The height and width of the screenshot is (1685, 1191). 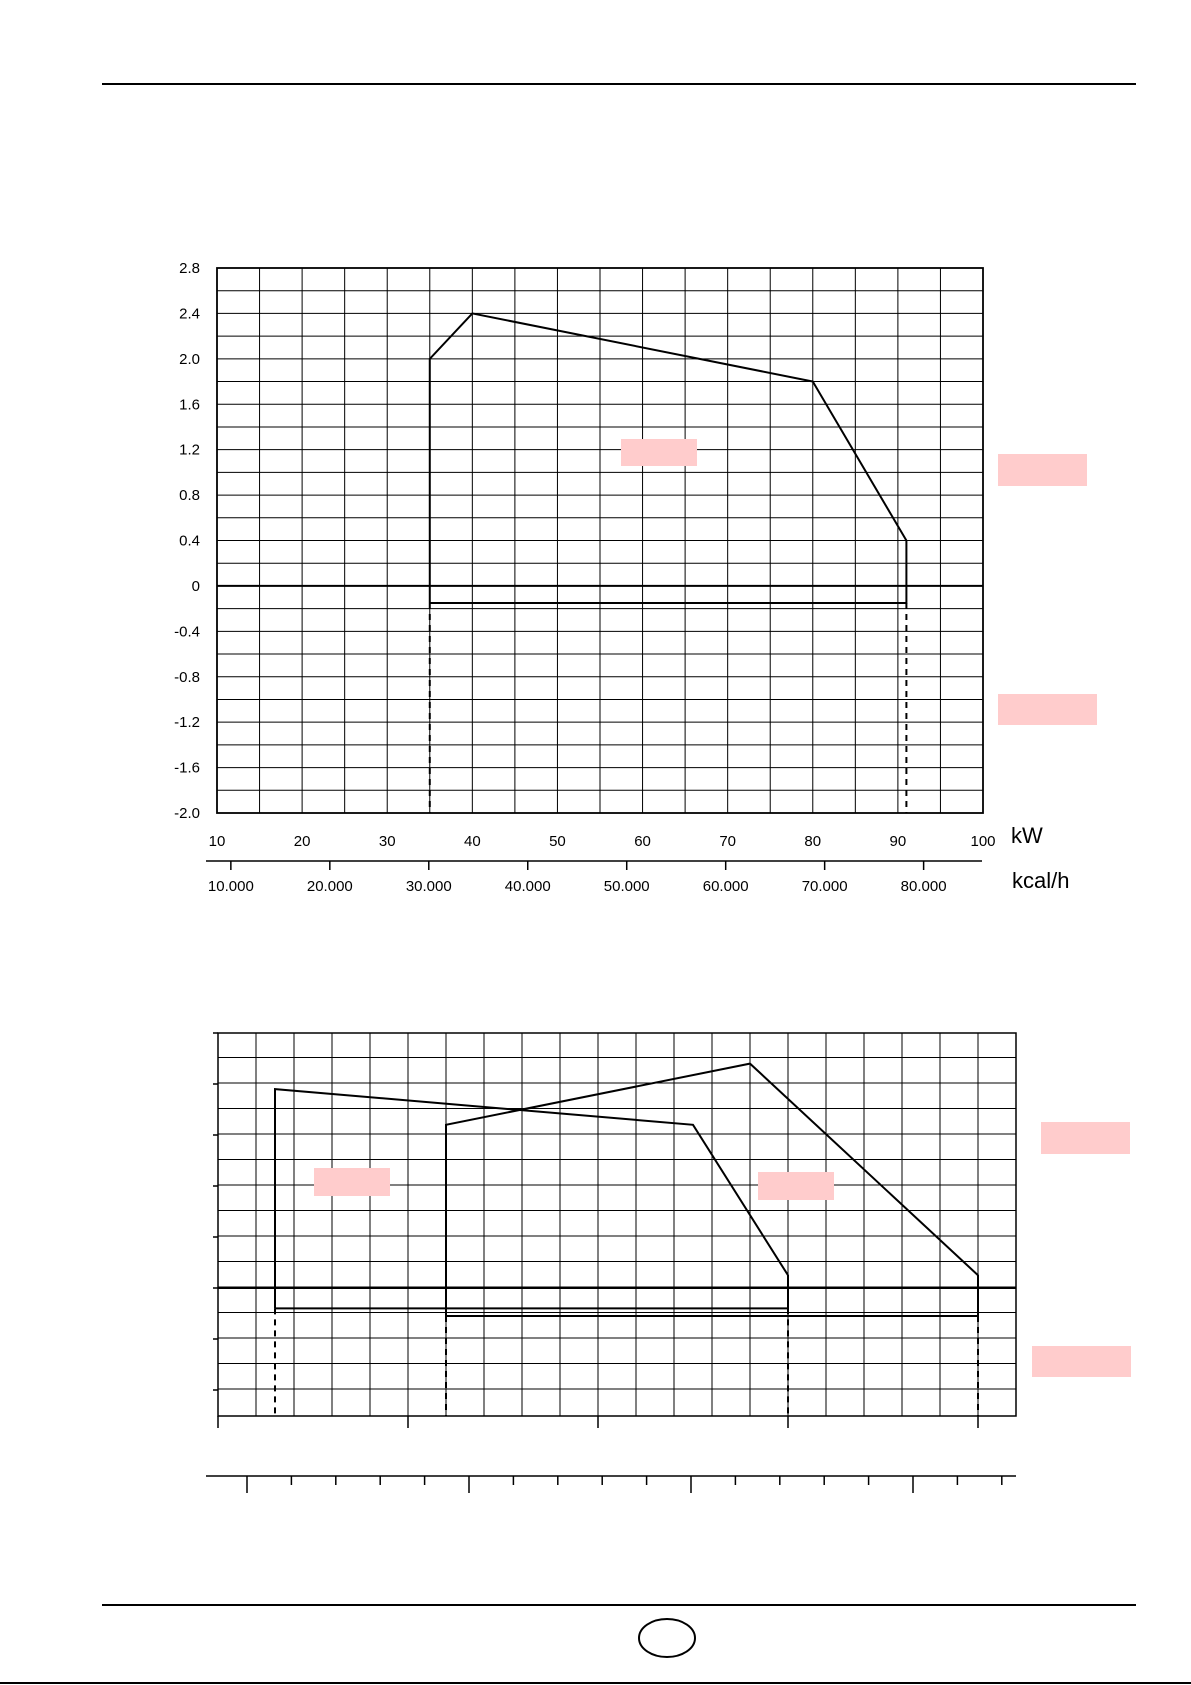 I want to click on x2-tick-label: 80.000, so click(x=924, y=886).